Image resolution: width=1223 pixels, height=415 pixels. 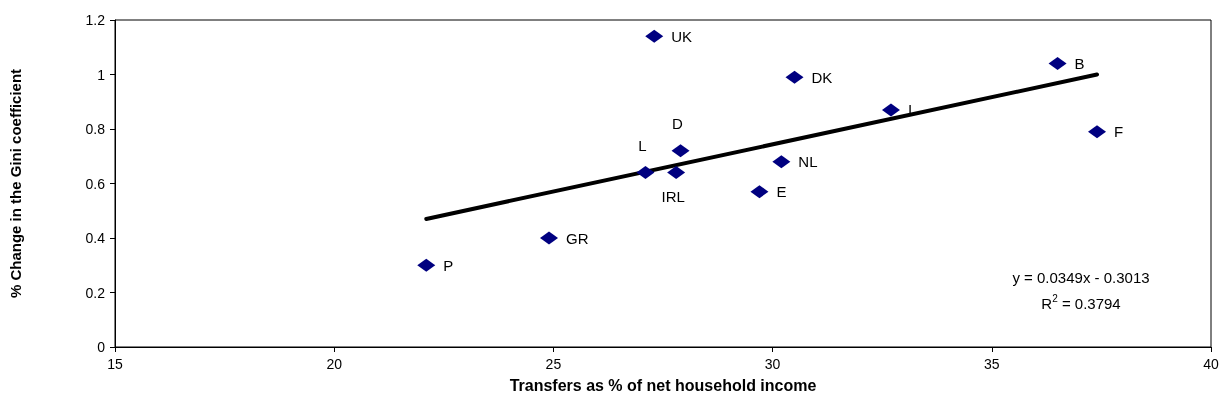 What do you see at coordinates (95, 129) in the screenshot?
I see `y-tick-label: 0.8` at bounding box center [95, 129].